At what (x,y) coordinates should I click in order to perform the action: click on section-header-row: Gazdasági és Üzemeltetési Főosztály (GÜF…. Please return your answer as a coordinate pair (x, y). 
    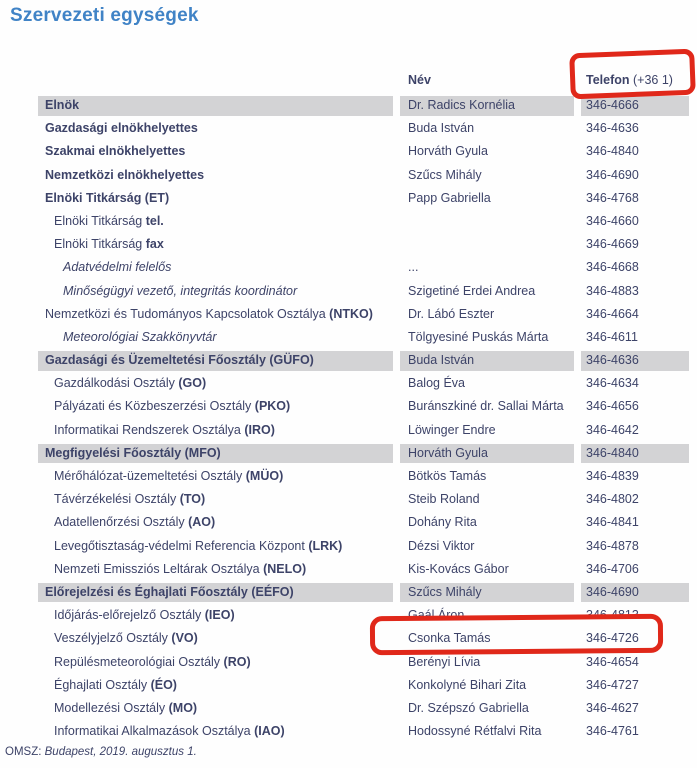
    Looking at the image, I should click on (363, 362).